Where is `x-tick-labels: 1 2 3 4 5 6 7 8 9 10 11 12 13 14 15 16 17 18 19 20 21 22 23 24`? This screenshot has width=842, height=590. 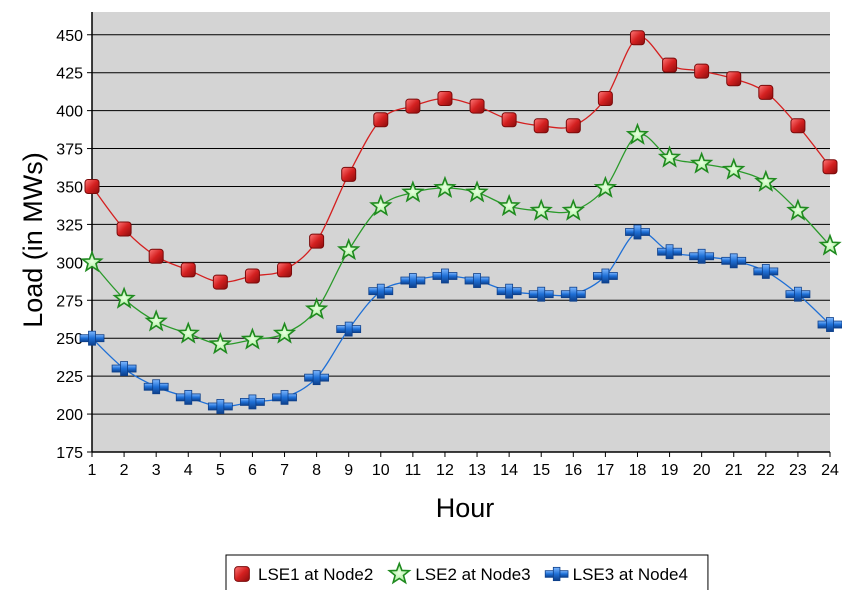 x-tick-labels: 1 2 3 4 5 6 7 8 9 10 11 12 13 14 15 16 17 18 19 20 21 22 23 24 is located at coordinates (463, 465).